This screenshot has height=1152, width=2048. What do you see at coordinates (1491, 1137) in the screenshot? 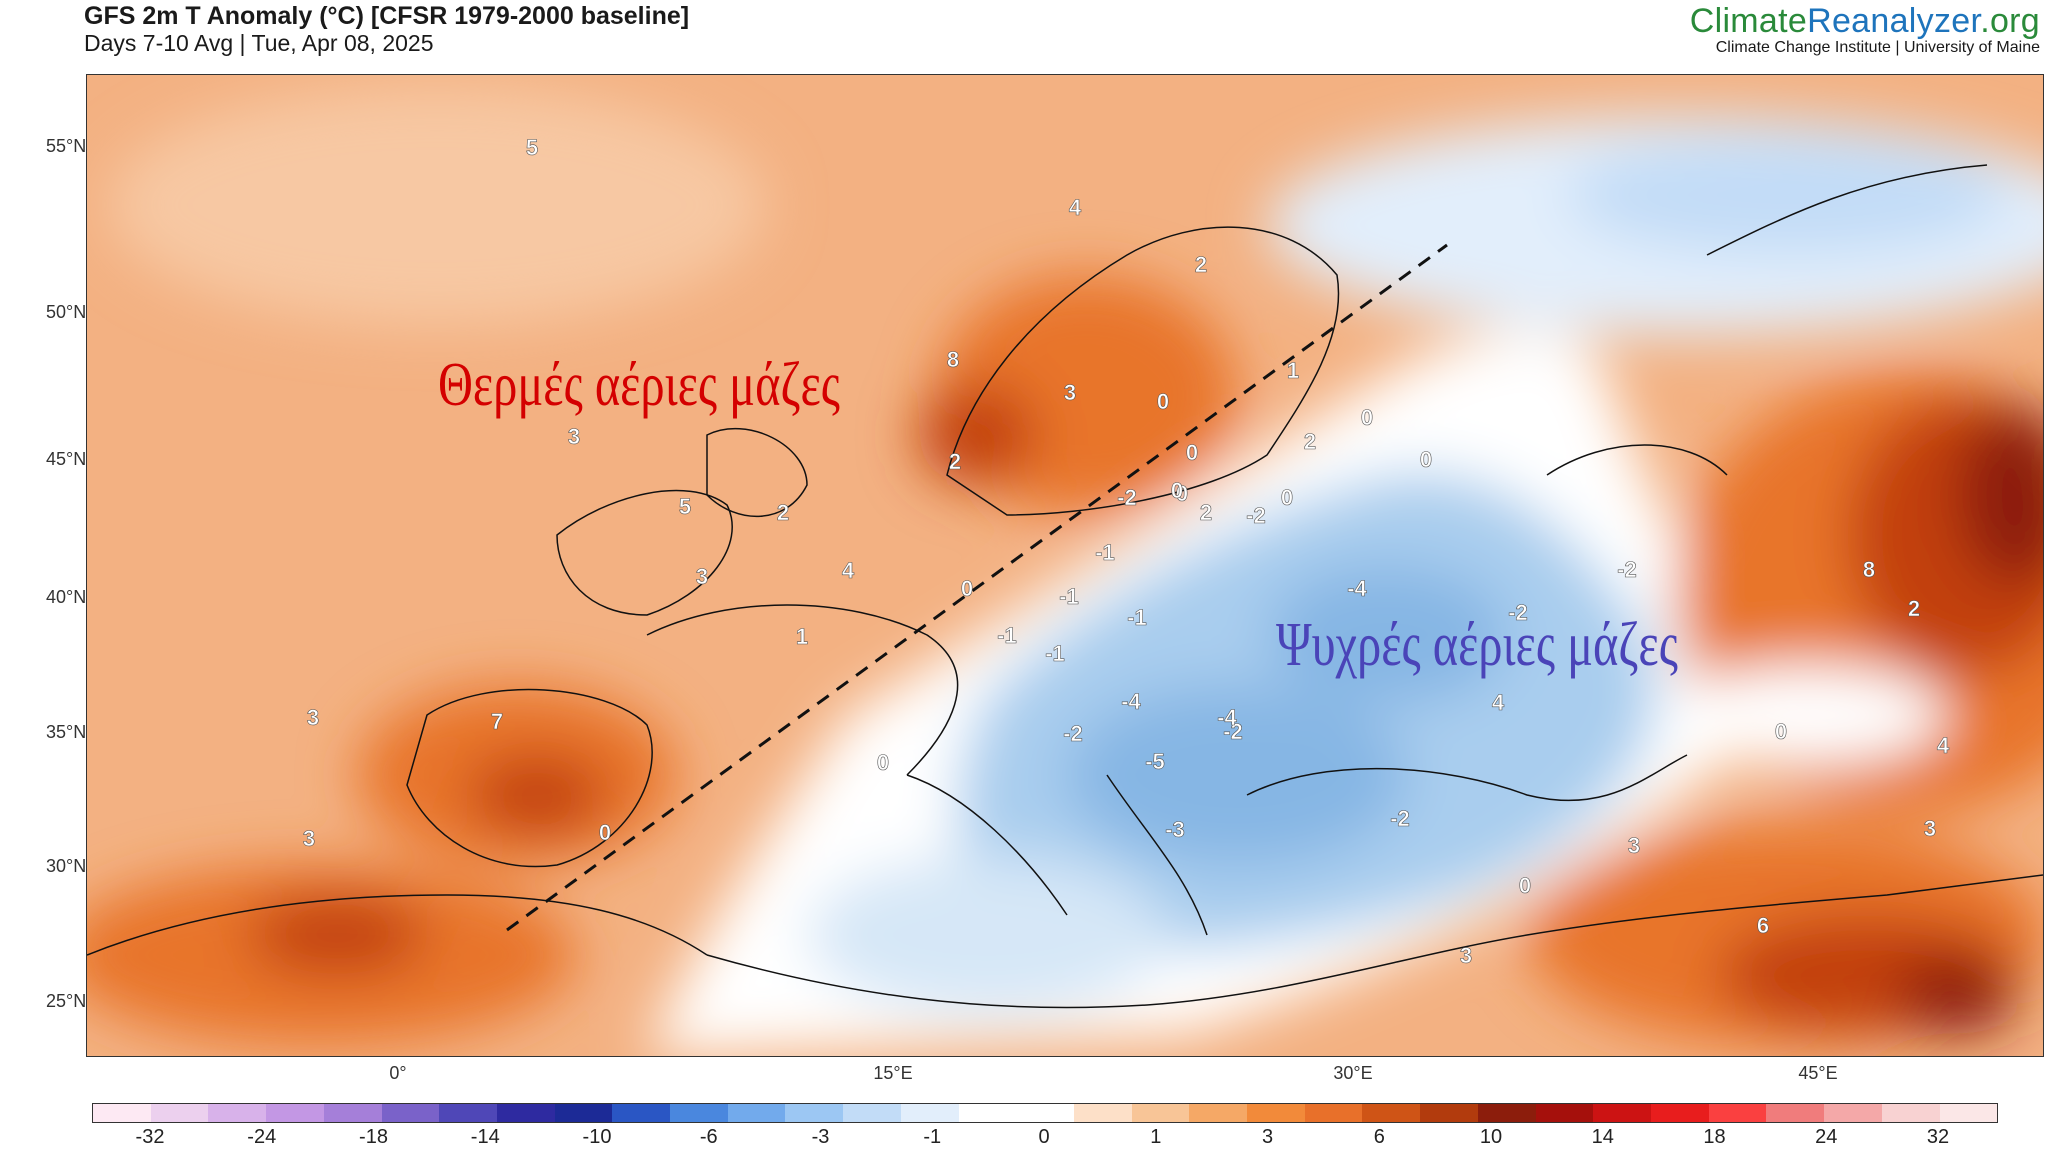
I see `colorbar-tick-label: 10` at bounding box center [1491, 1137].